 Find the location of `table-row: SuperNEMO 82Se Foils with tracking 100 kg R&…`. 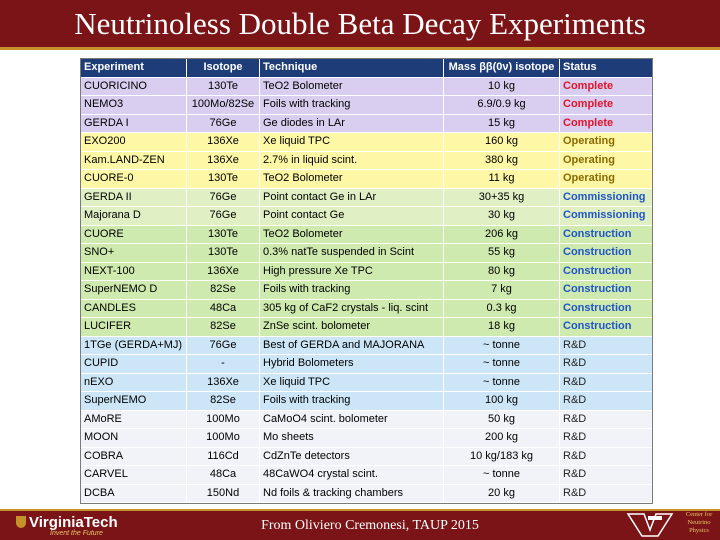

table-row: SuperNEMO 82Se Foils with tracking 100 kg R&… is located at coordinates (366, 401).